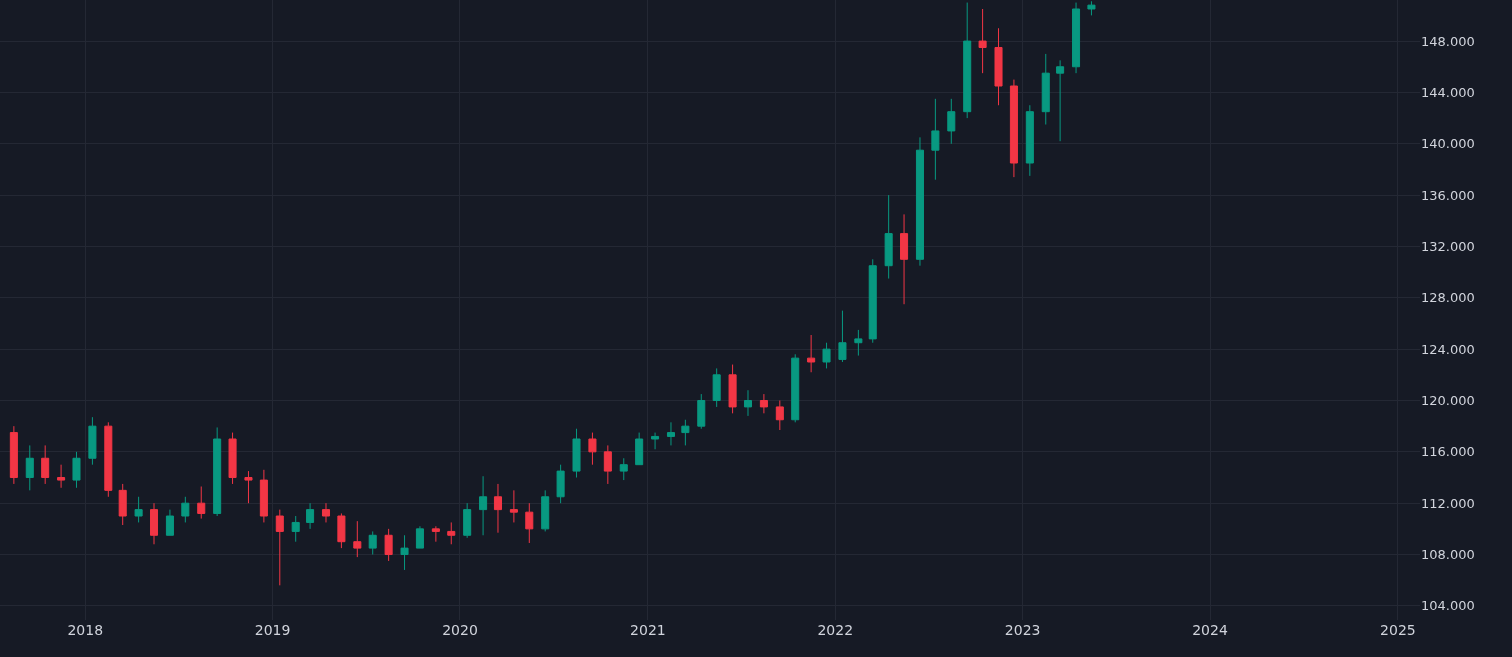  I want to click on y-tick-label: 140.000, so click(1448, 144).